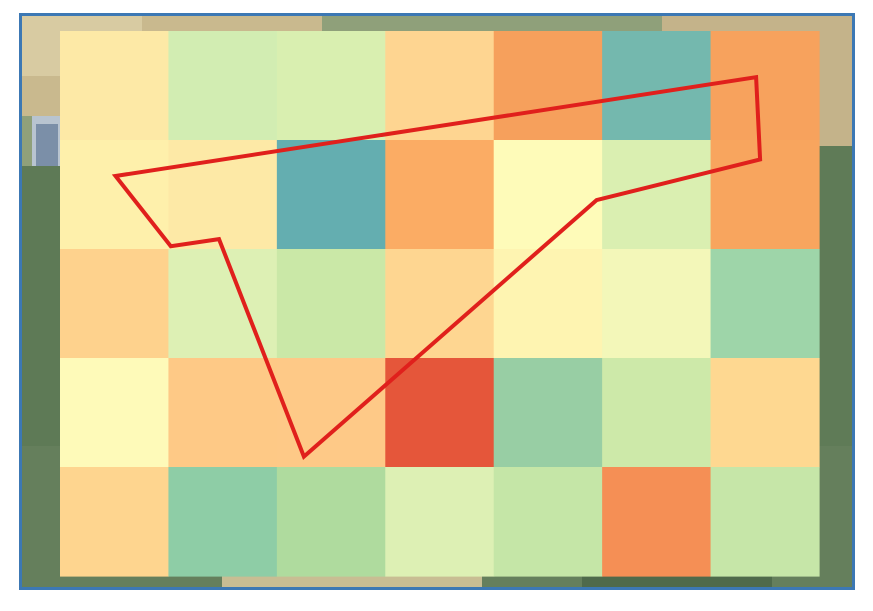  What do you see at coordinates (223, 413) in the screenshot?
I see `grid-cell-r3-c1` at bounding box center [223, 413].